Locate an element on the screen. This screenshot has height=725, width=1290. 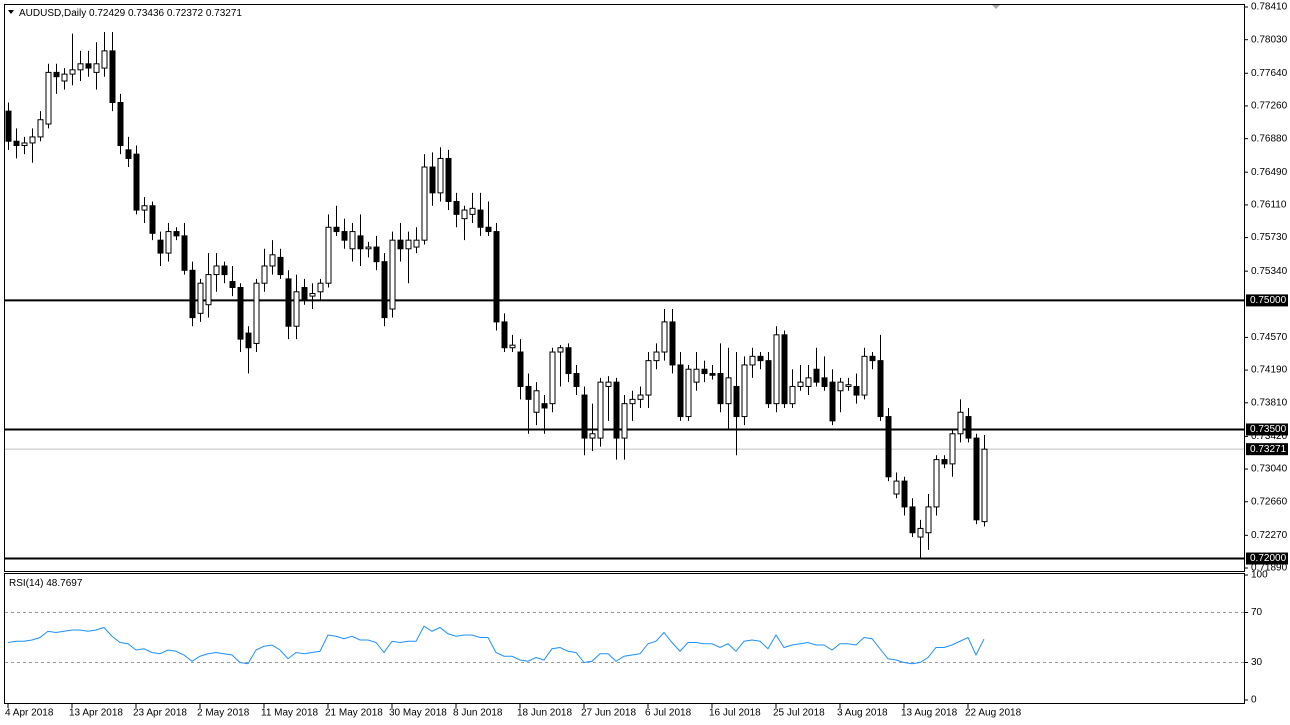
menu-arrow is located at coordinates (11, 12).